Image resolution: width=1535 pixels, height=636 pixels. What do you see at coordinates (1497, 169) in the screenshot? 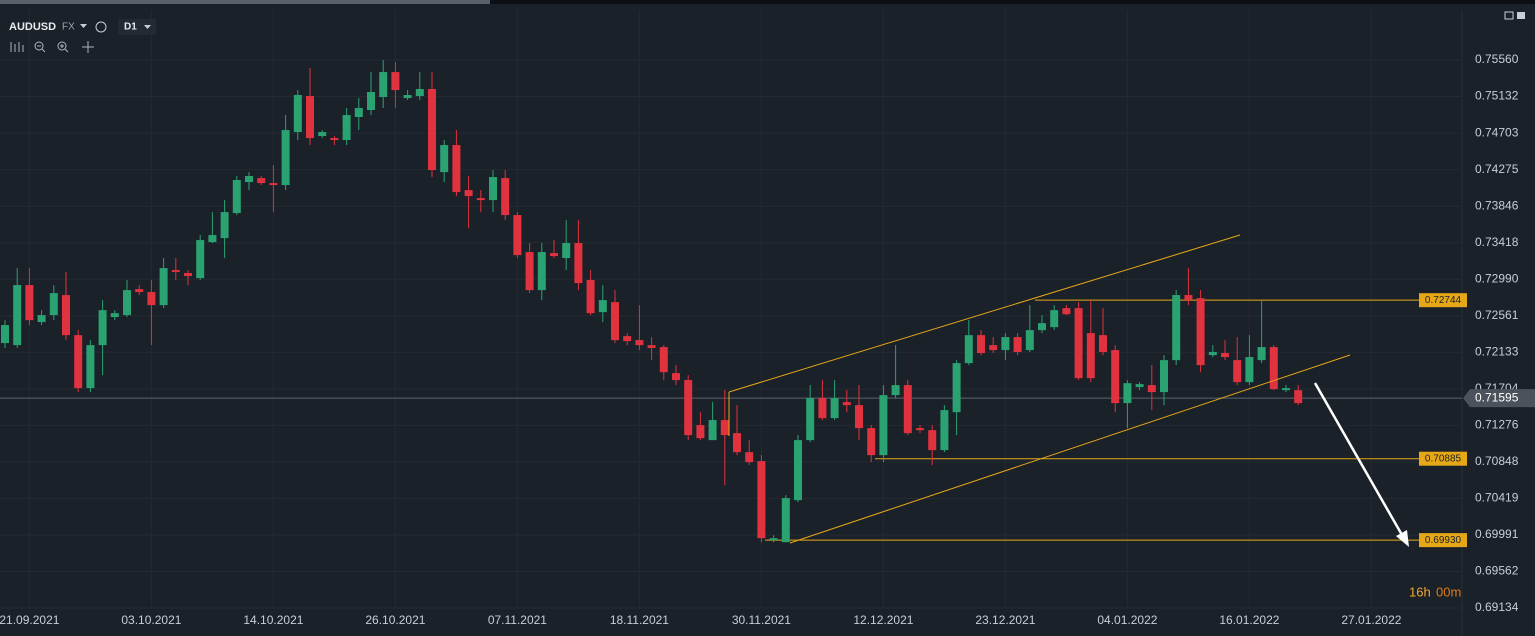
I see `y-tick-label: 0.74275` at bounding box center [1497, 169].